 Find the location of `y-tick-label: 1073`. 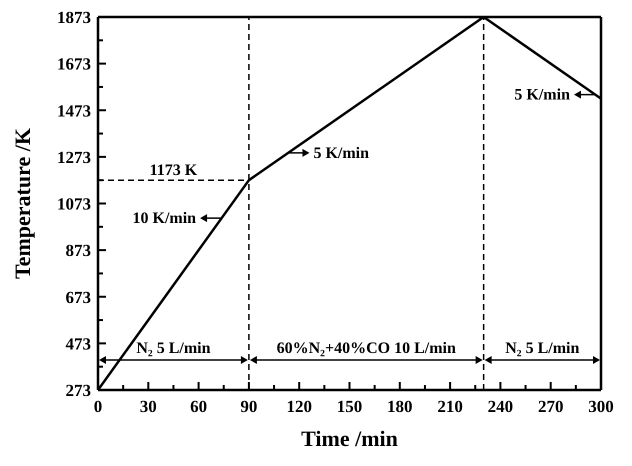

y-tick-label: 1073 is located at coordinates (74, 204).